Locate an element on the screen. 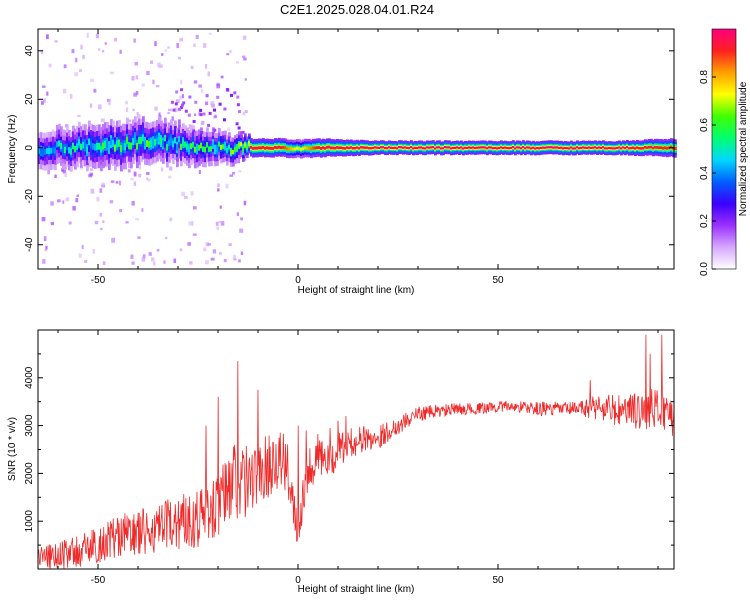 This screenshot has height=600, width=750. colorbar-tick-label: 0.6 is located at coordinates (704, 125).